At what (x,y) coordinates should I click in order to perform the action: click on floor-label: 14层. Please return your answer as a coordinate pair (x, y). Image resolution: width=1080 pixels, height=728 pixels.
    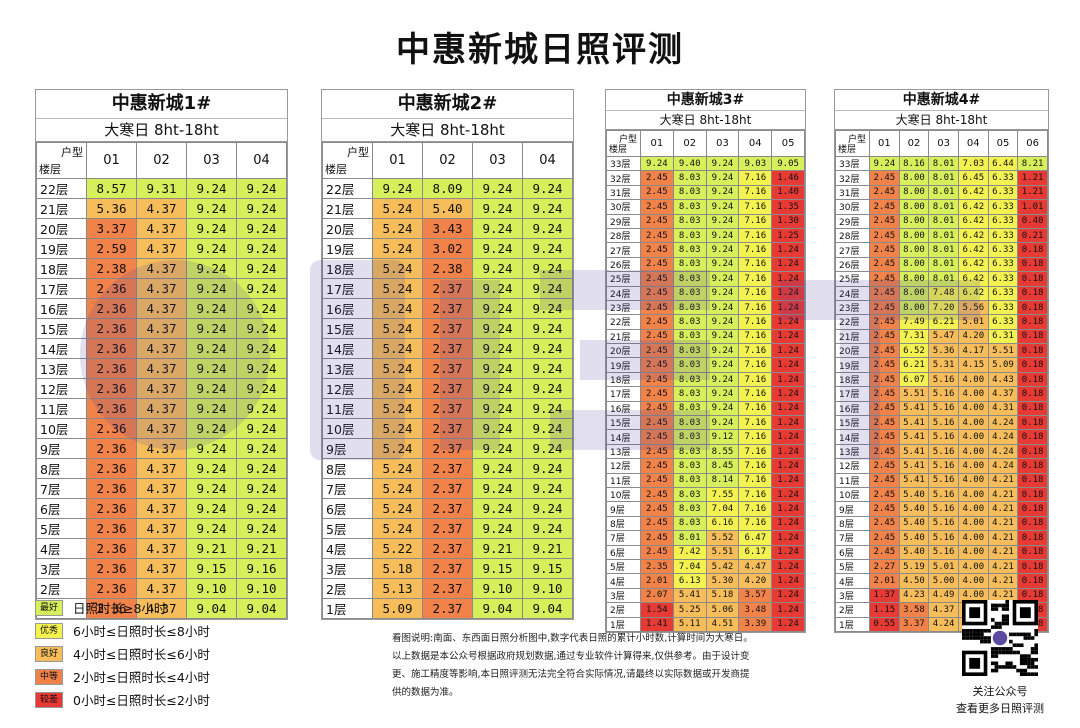
    Looking at the image, I should click on (347, 348).